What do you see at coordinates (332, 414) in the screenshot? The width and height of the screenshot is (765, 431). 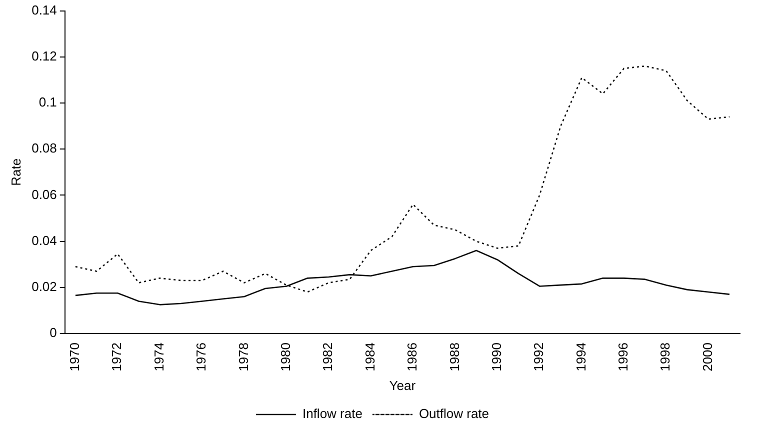 I see `legend-label: Inflow rate` at bounding box center [332, 414].